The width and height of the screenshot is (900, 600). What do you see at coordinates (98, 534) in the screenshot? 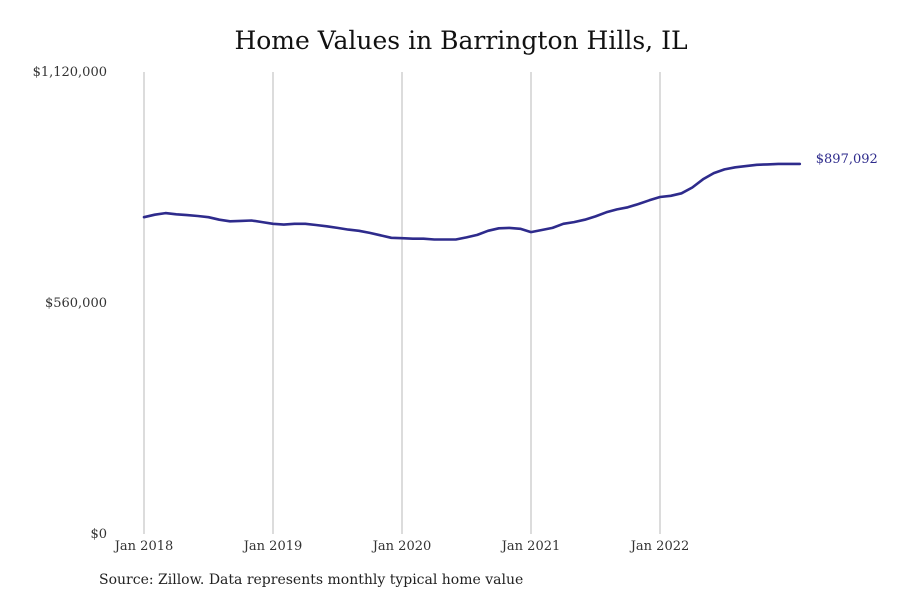
I see `y-tick-label: $0` at bounding box center [98, 534].